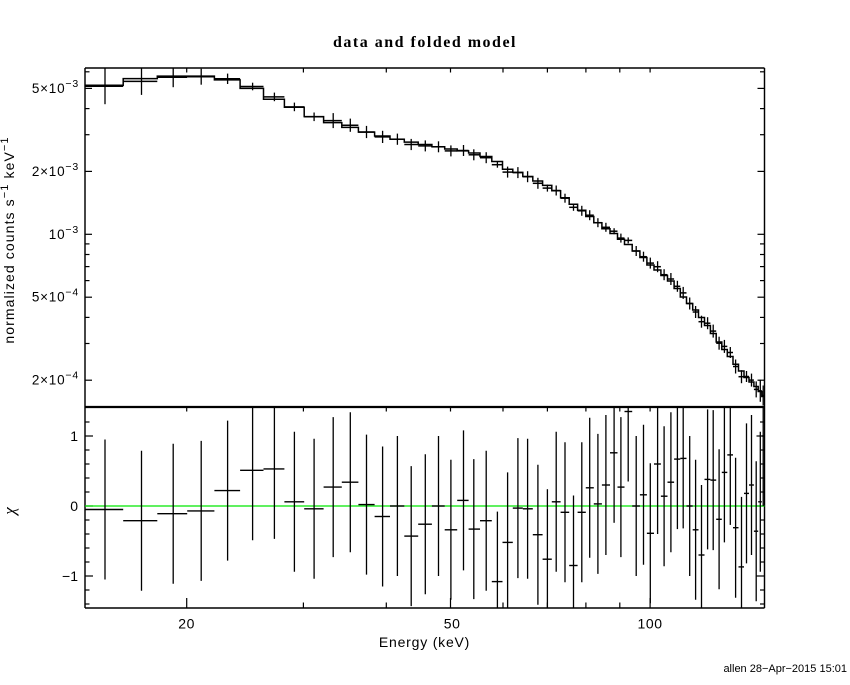  I want to click on svg-text: normalized counts s−1 keV−1, so click(8, 239).